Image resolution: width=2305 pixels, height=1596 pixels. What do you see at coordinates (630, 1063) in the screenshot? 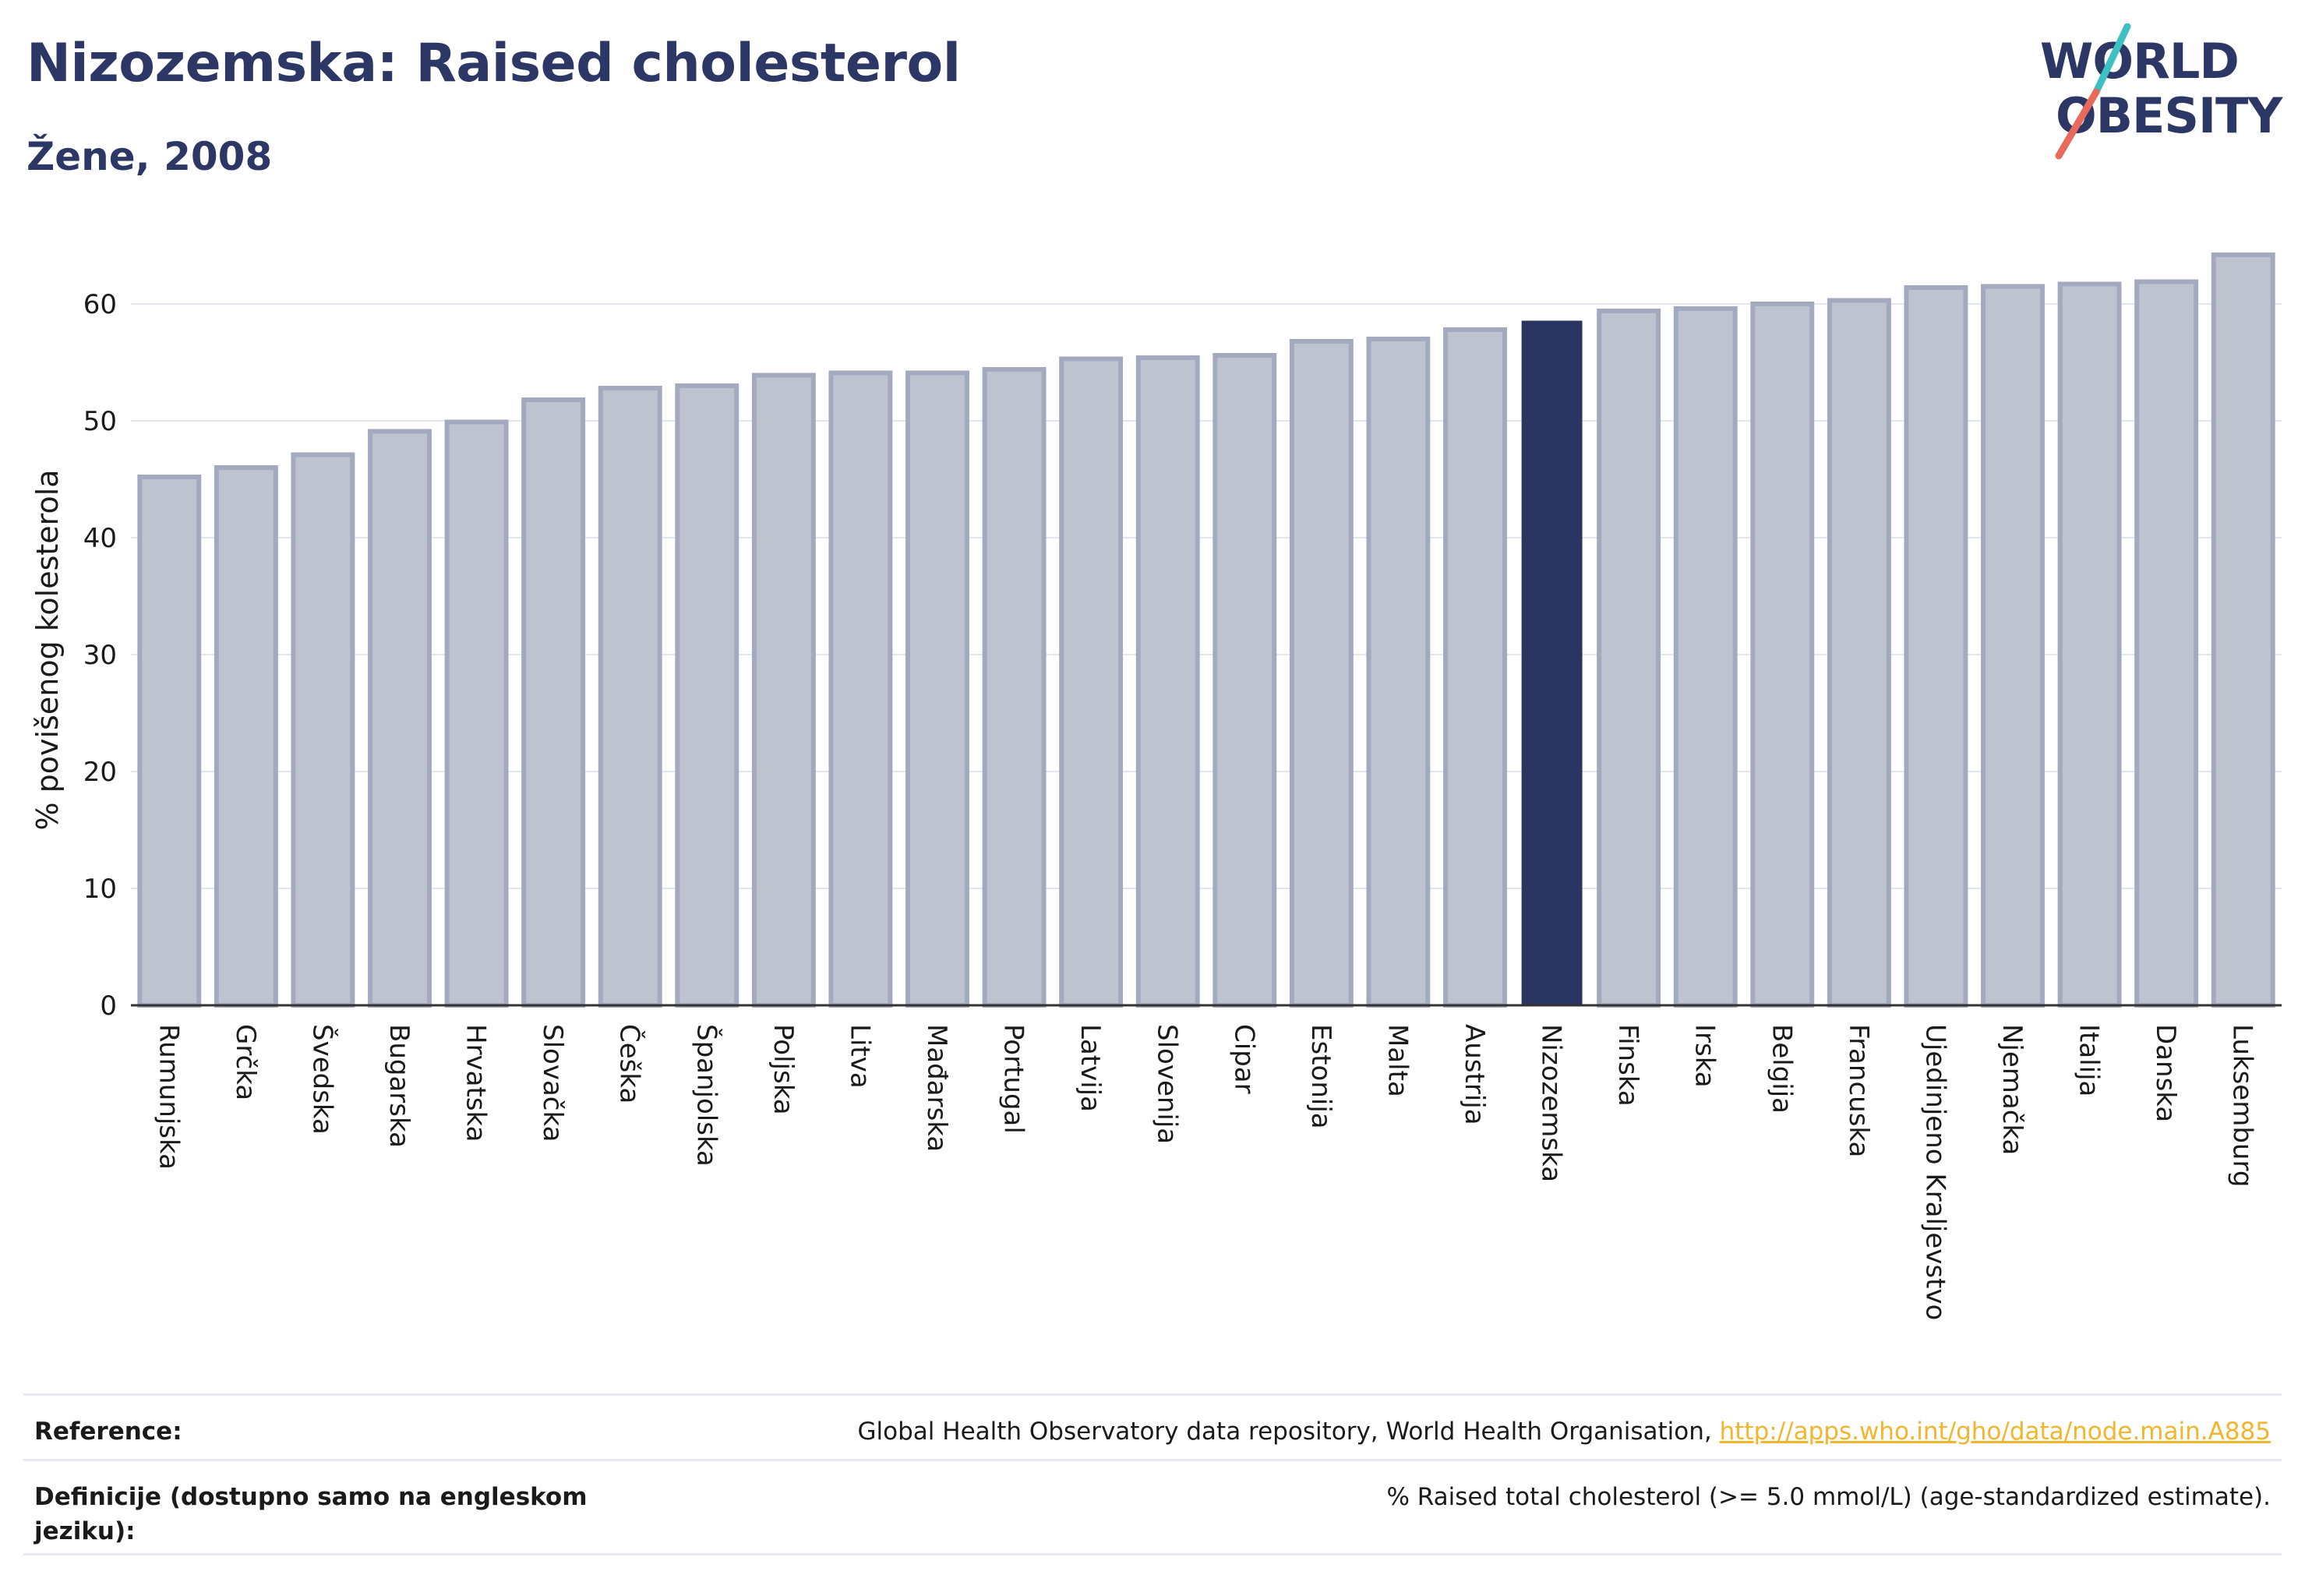
I see `x-tick-label: Češka` at bounding box center [630, 1063].